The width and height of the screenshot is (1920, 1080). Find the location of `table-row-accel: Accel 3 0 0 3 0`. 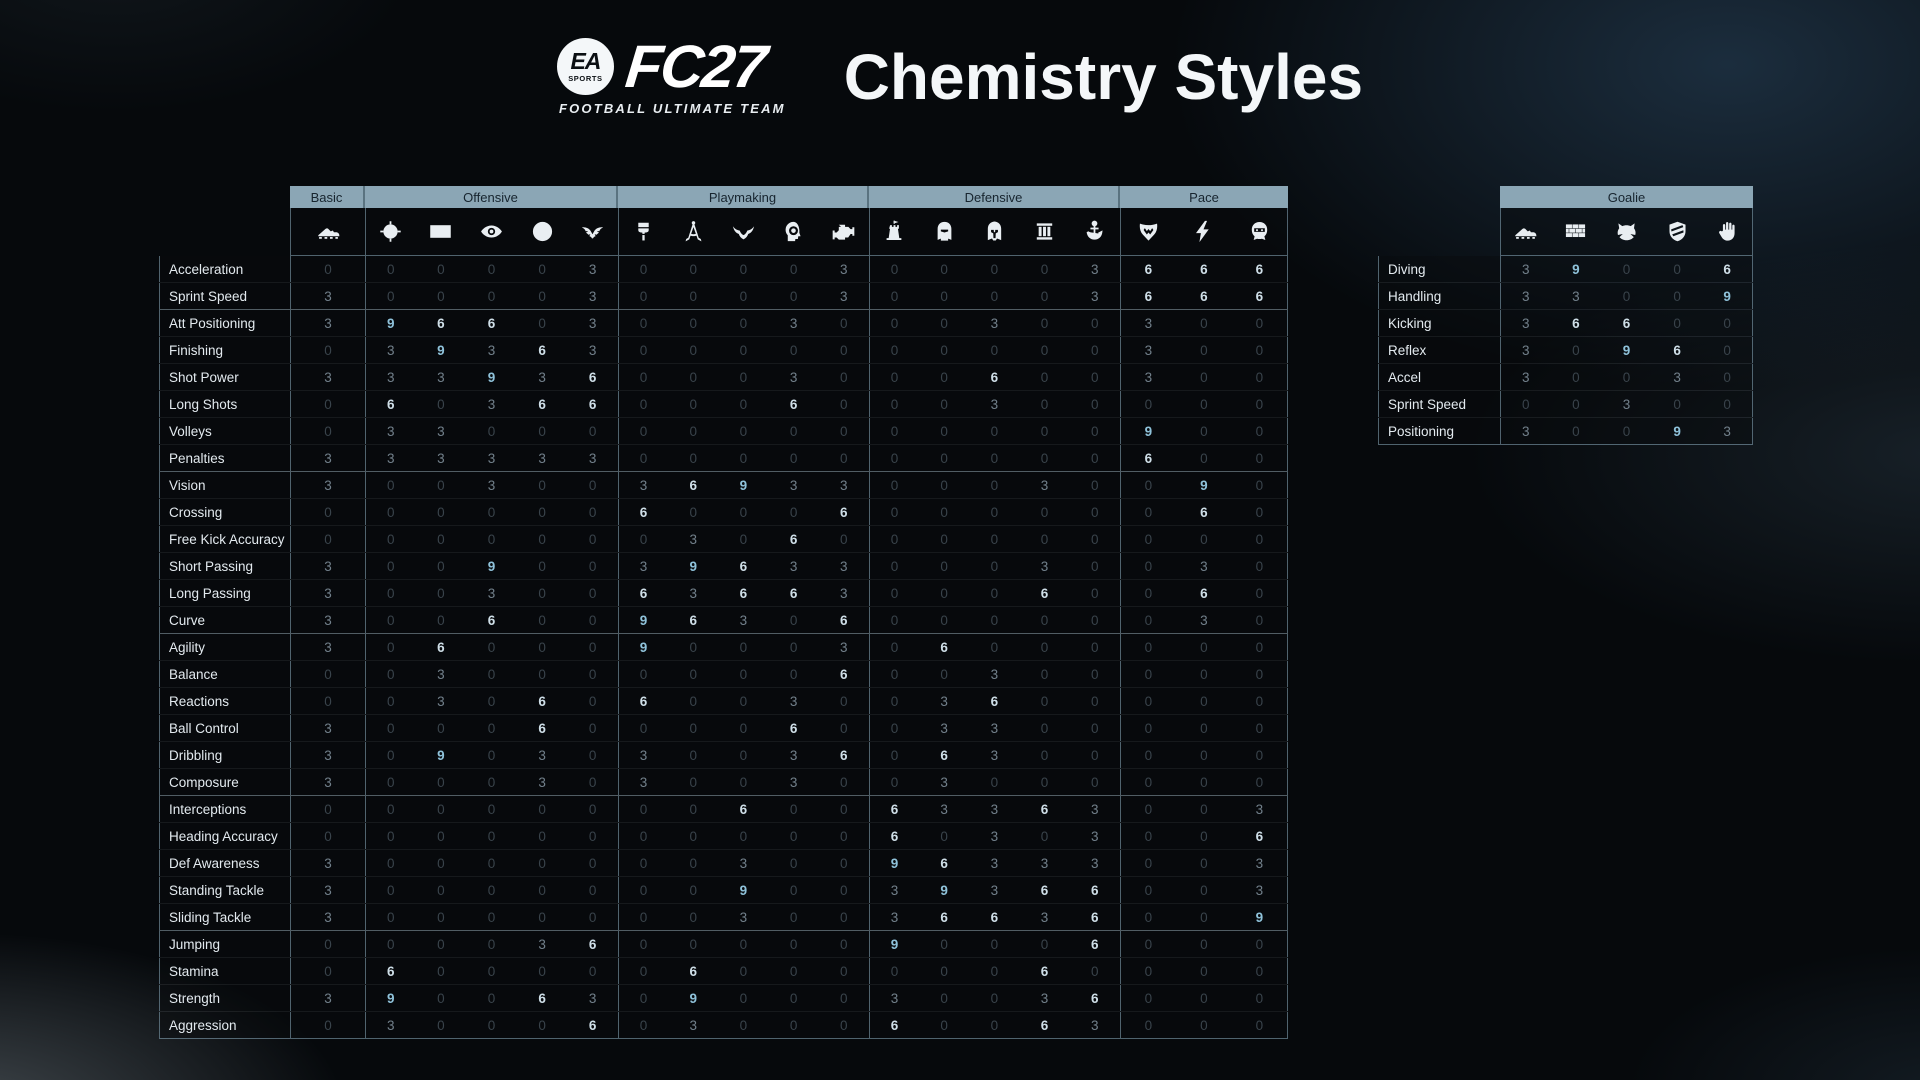

table-row-accel: Accel 3 0 0 3 0 is located at coordinates (1565, 376).